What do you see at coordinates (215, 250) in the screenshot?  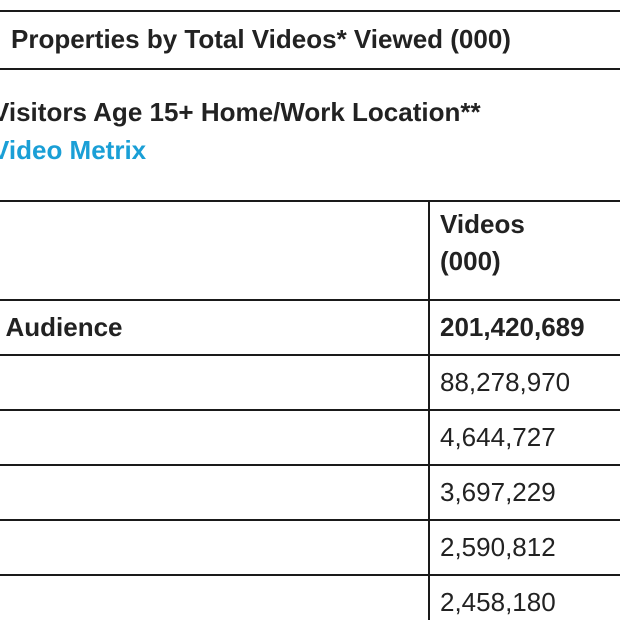 I see `header-property-cell` at bounding box center [215, 250].